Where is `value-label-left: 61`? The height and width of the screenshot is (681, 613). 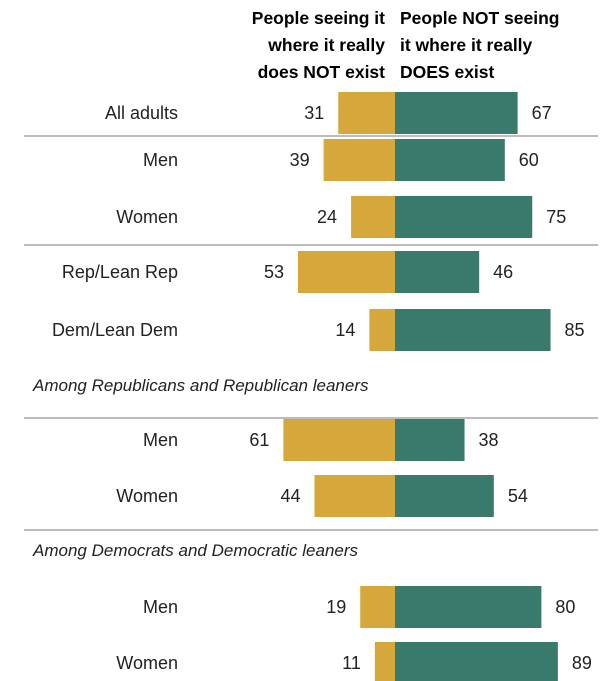
value-label-left: 61 is located at coordinates (259, 440).